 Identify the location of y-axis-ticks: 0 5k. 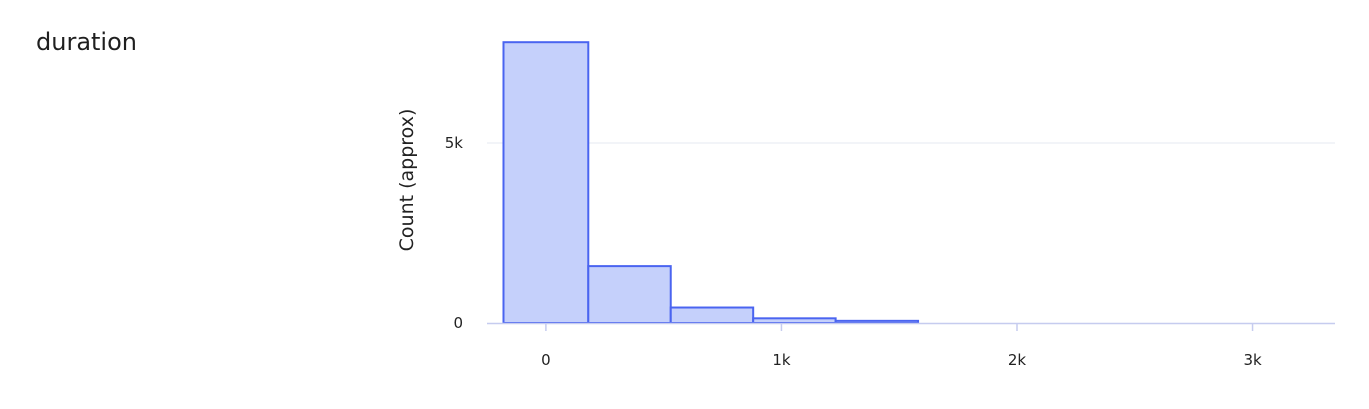
(454, 233).